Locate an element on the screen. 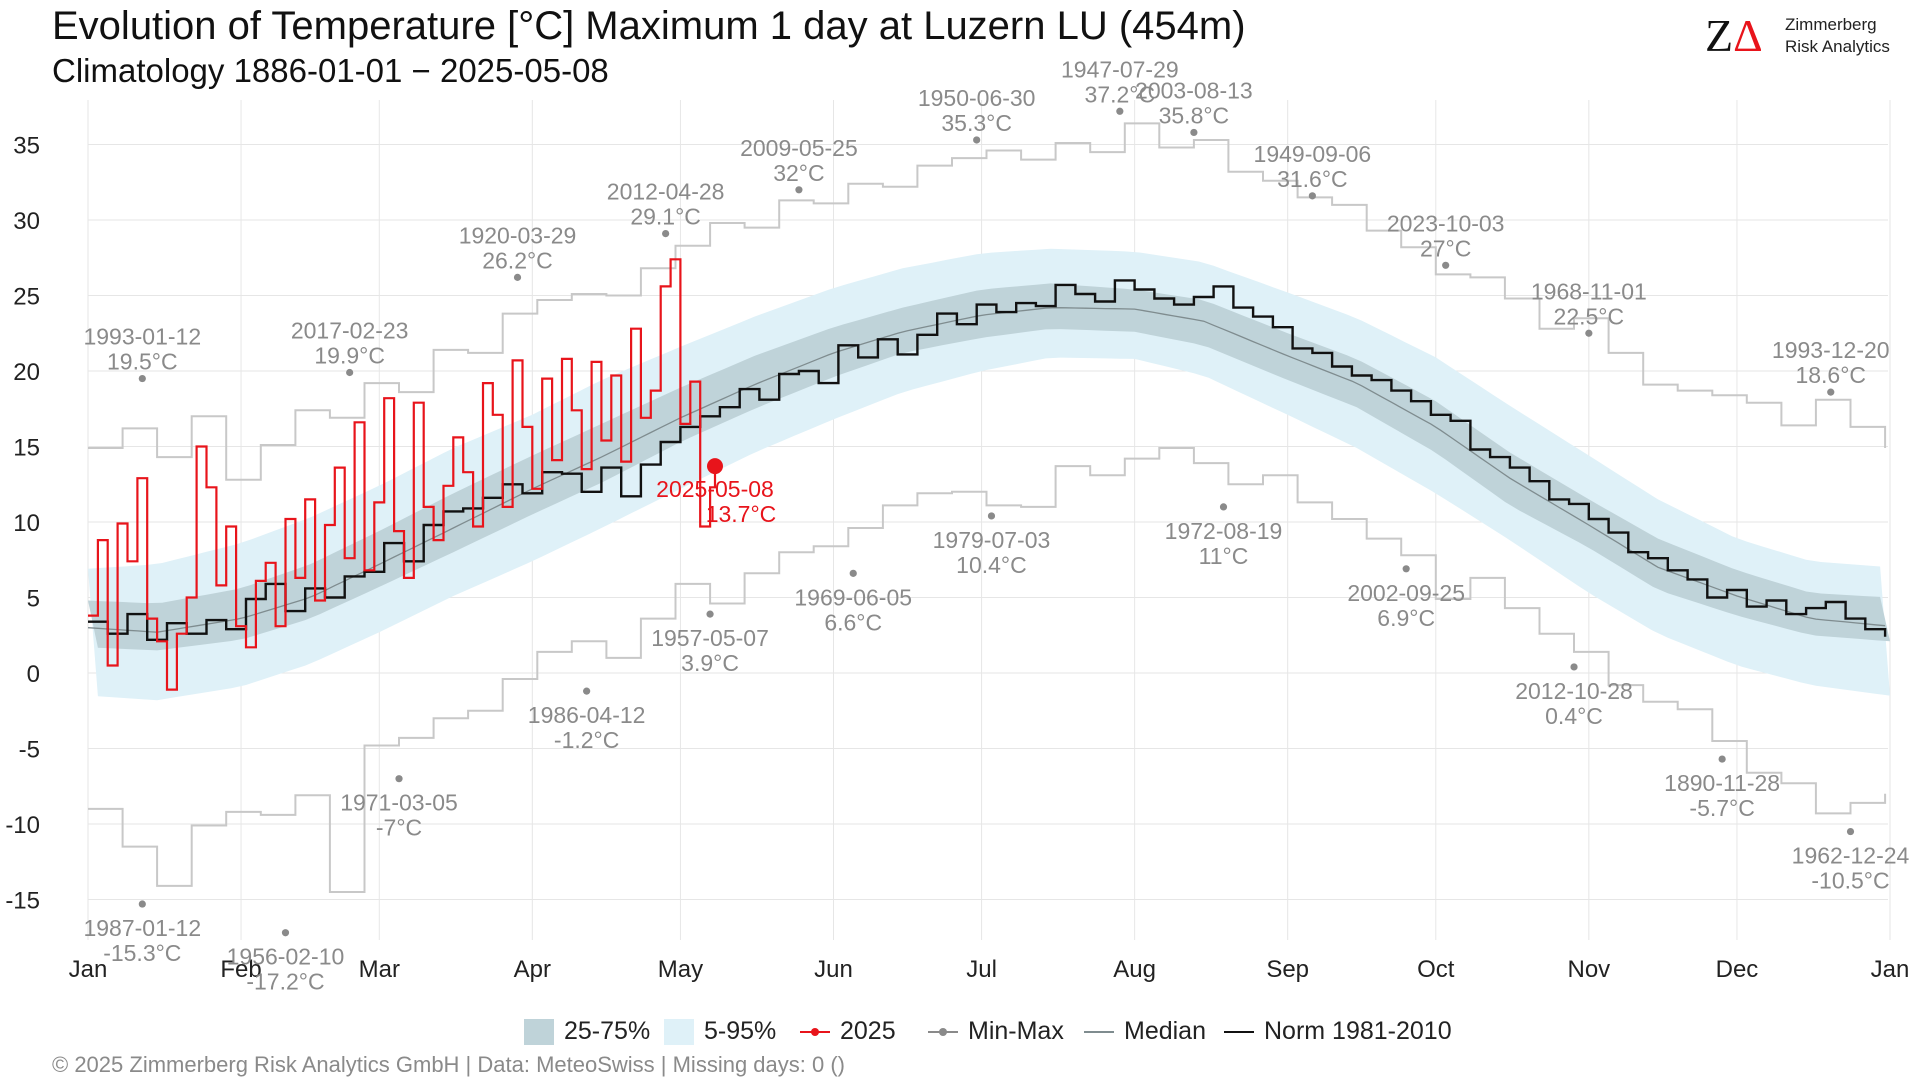 The image size is (1920, 1080). record-min-label-date: 1987-01-12 is located at coordinates (142, 928).